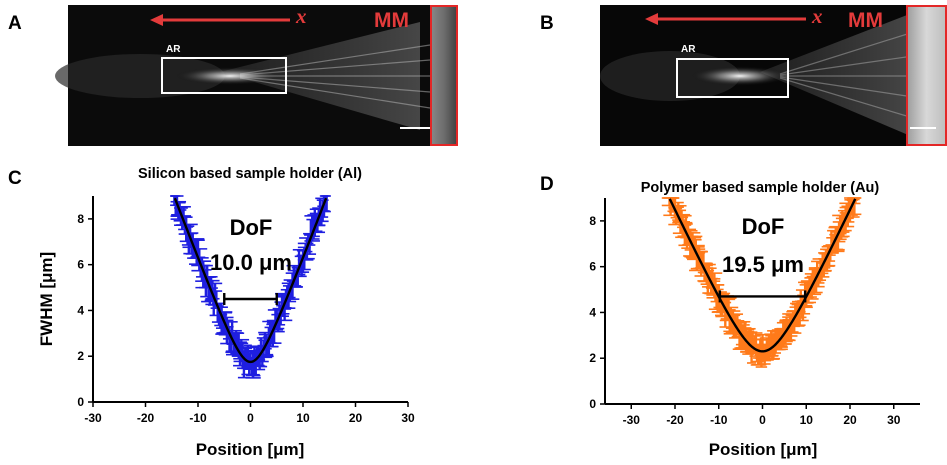 The height and width of the screenshot is (465, 947). What do you see at coordinates (250, 174) in the screenshot?
I see `chart-title-c: Silicon based sample holder (Al)` at bounding box center [250, 174].